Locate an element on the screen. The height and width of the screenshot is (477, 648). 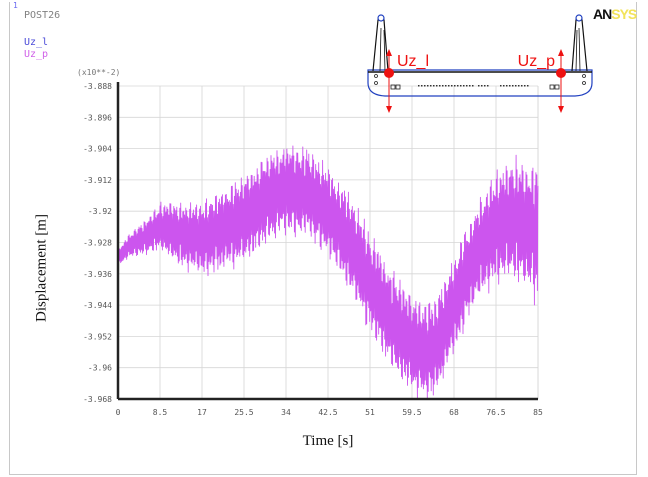
x-tick-label: 17 is located at coordinates (202, 412).